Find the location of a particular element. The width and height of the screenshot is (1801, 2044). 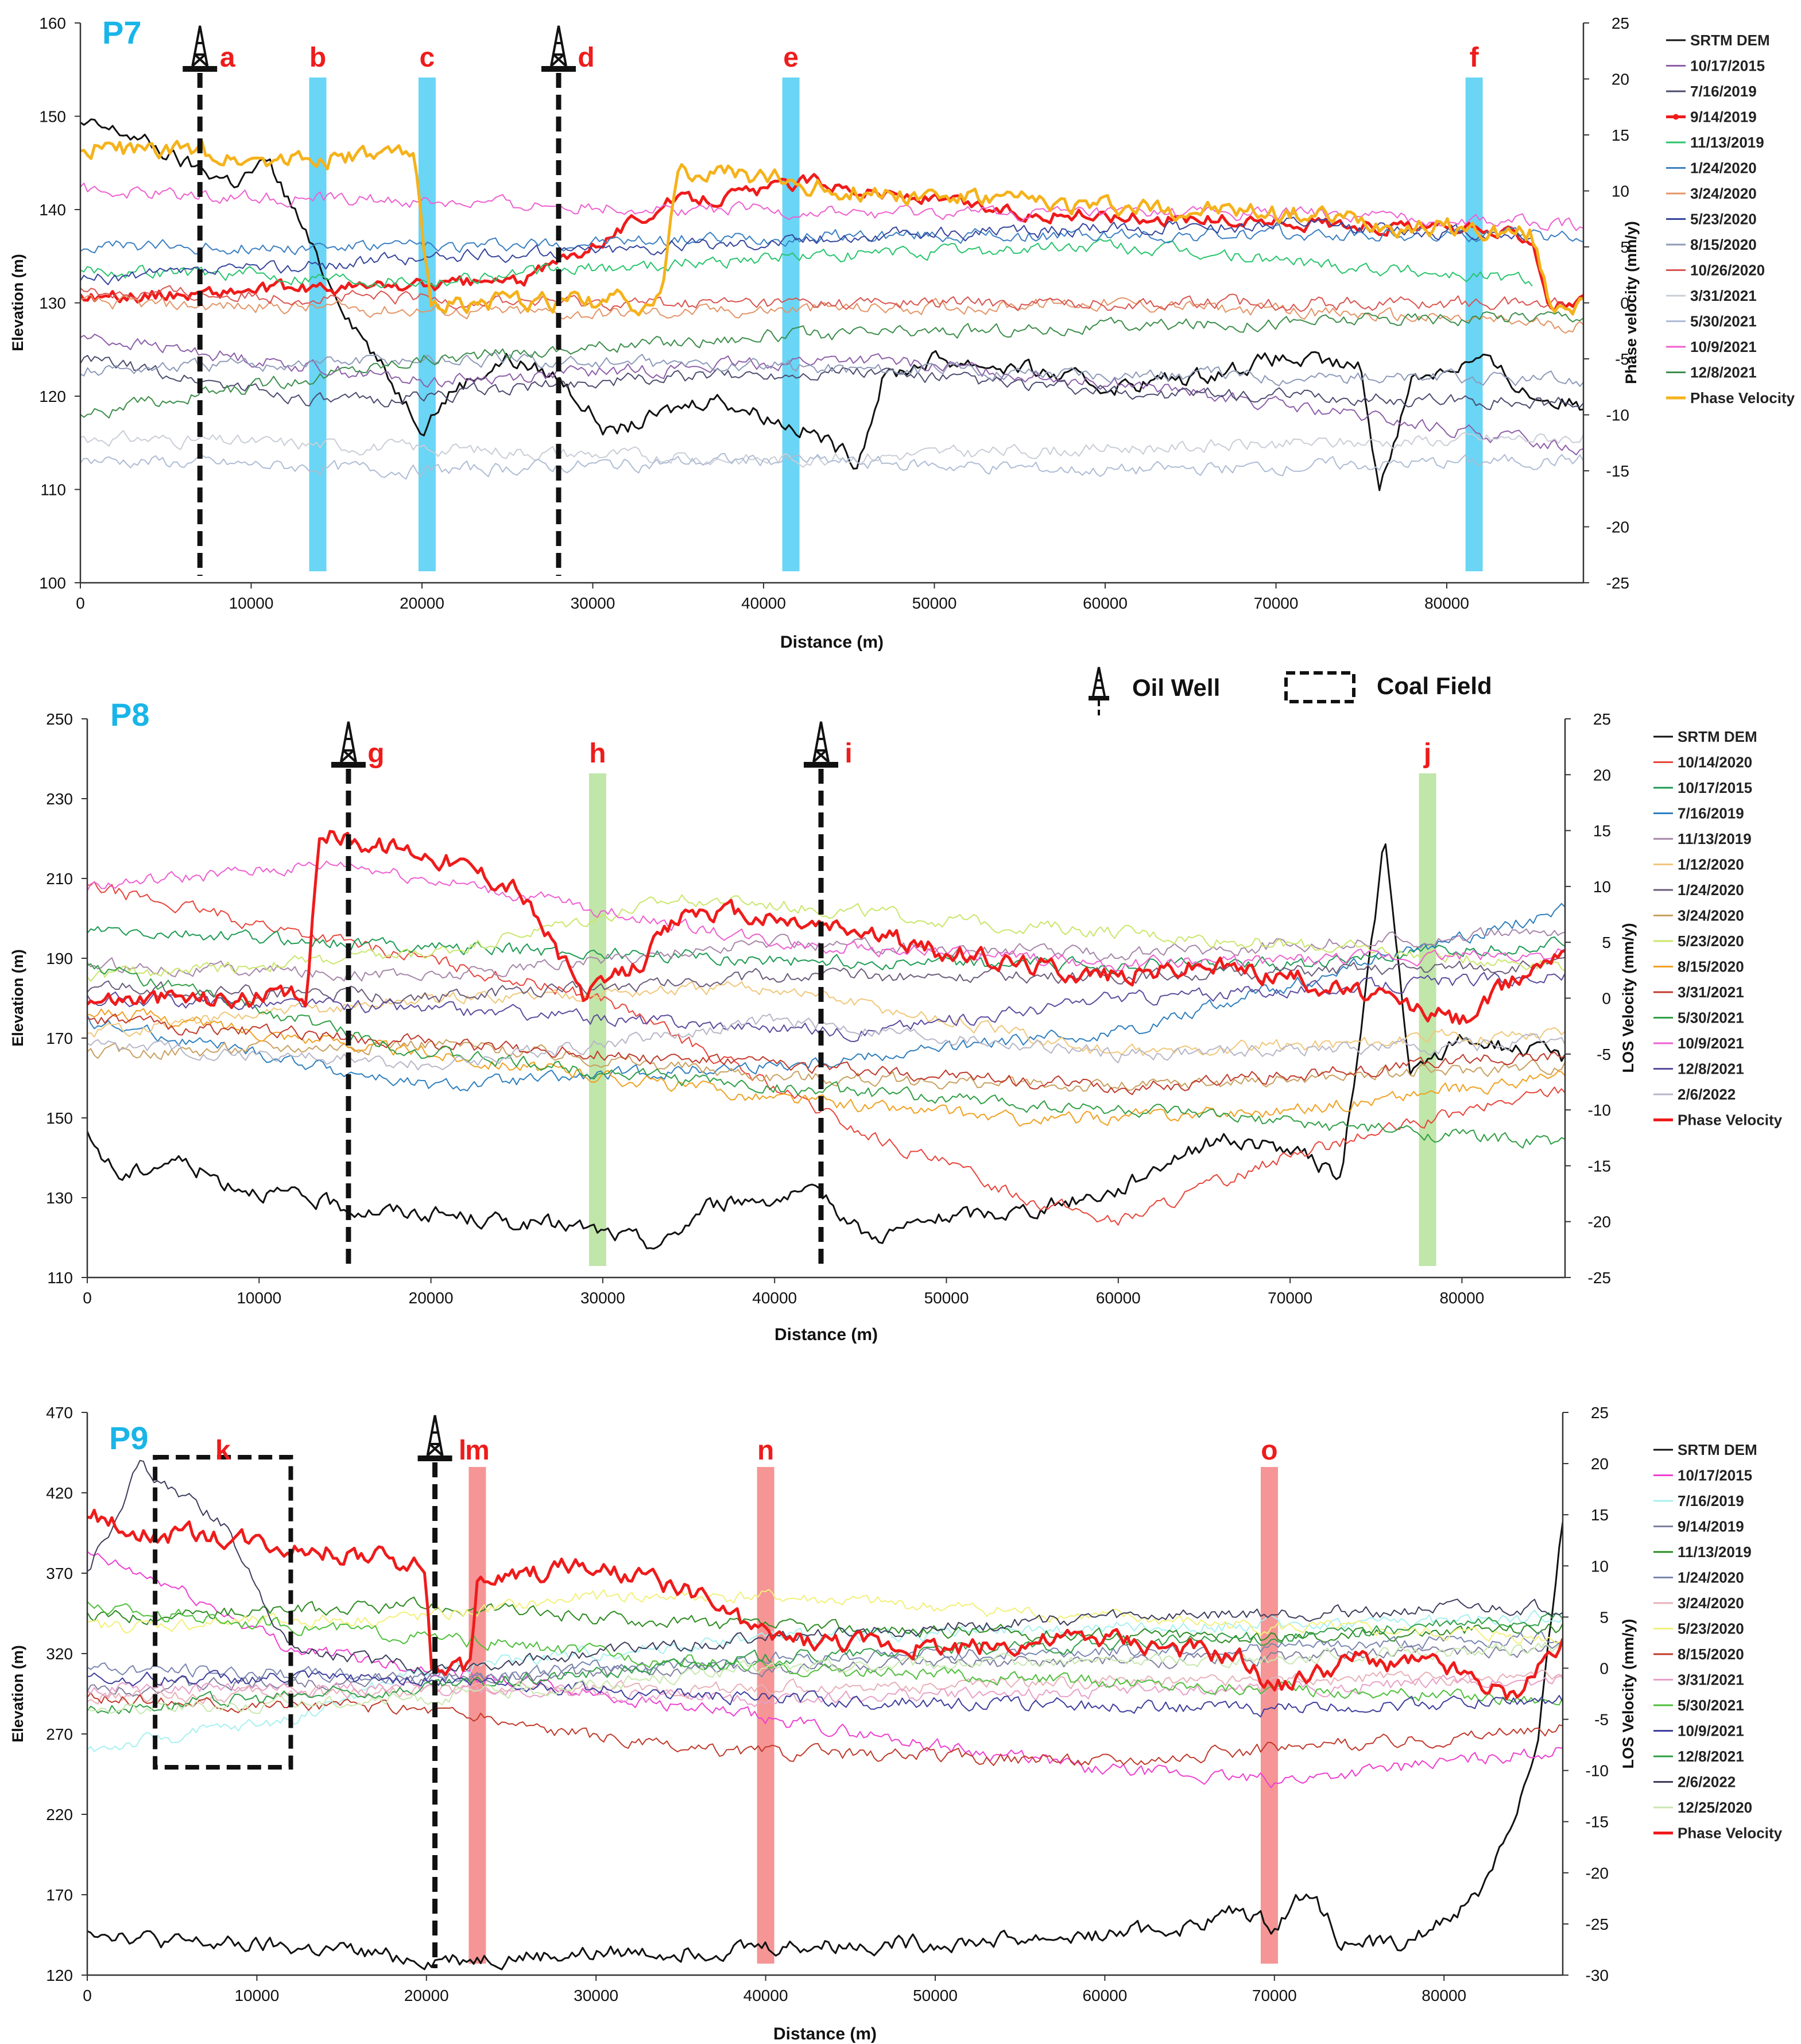

p8-bands is located at coordinates (1012, 1019).